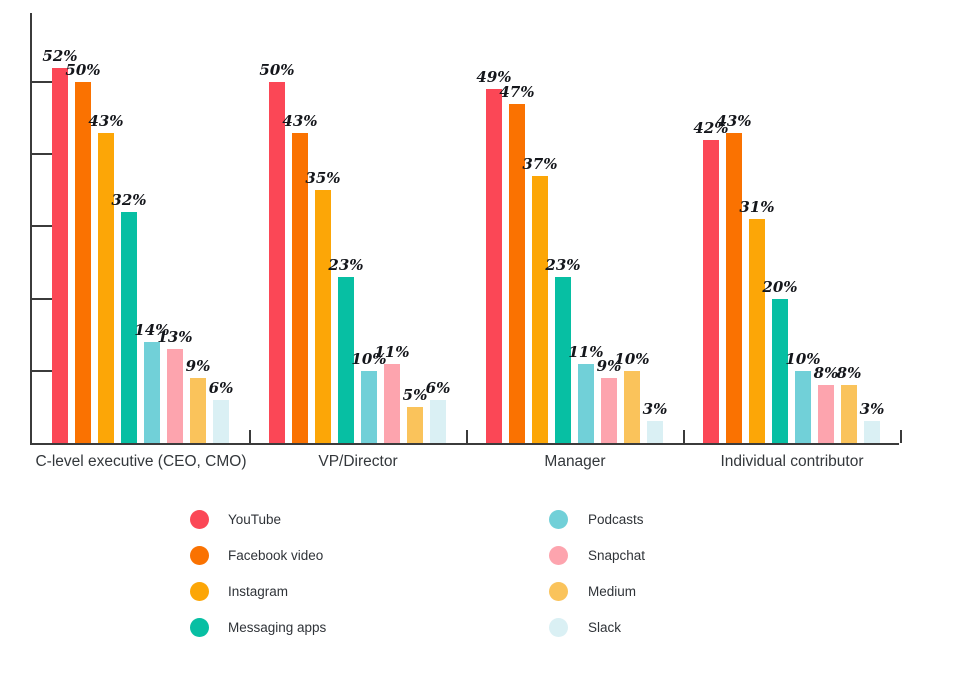 The height and width of the screenshot is (677, 955). I want to click on bar-youtube-individual-contributor, so click(711, 291).